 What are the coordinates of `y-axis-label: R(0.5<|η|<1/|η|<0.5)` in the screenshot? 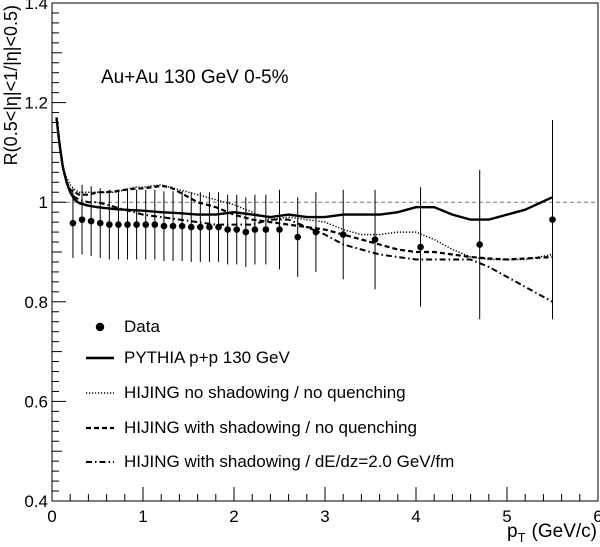 It's located at (11, 85).